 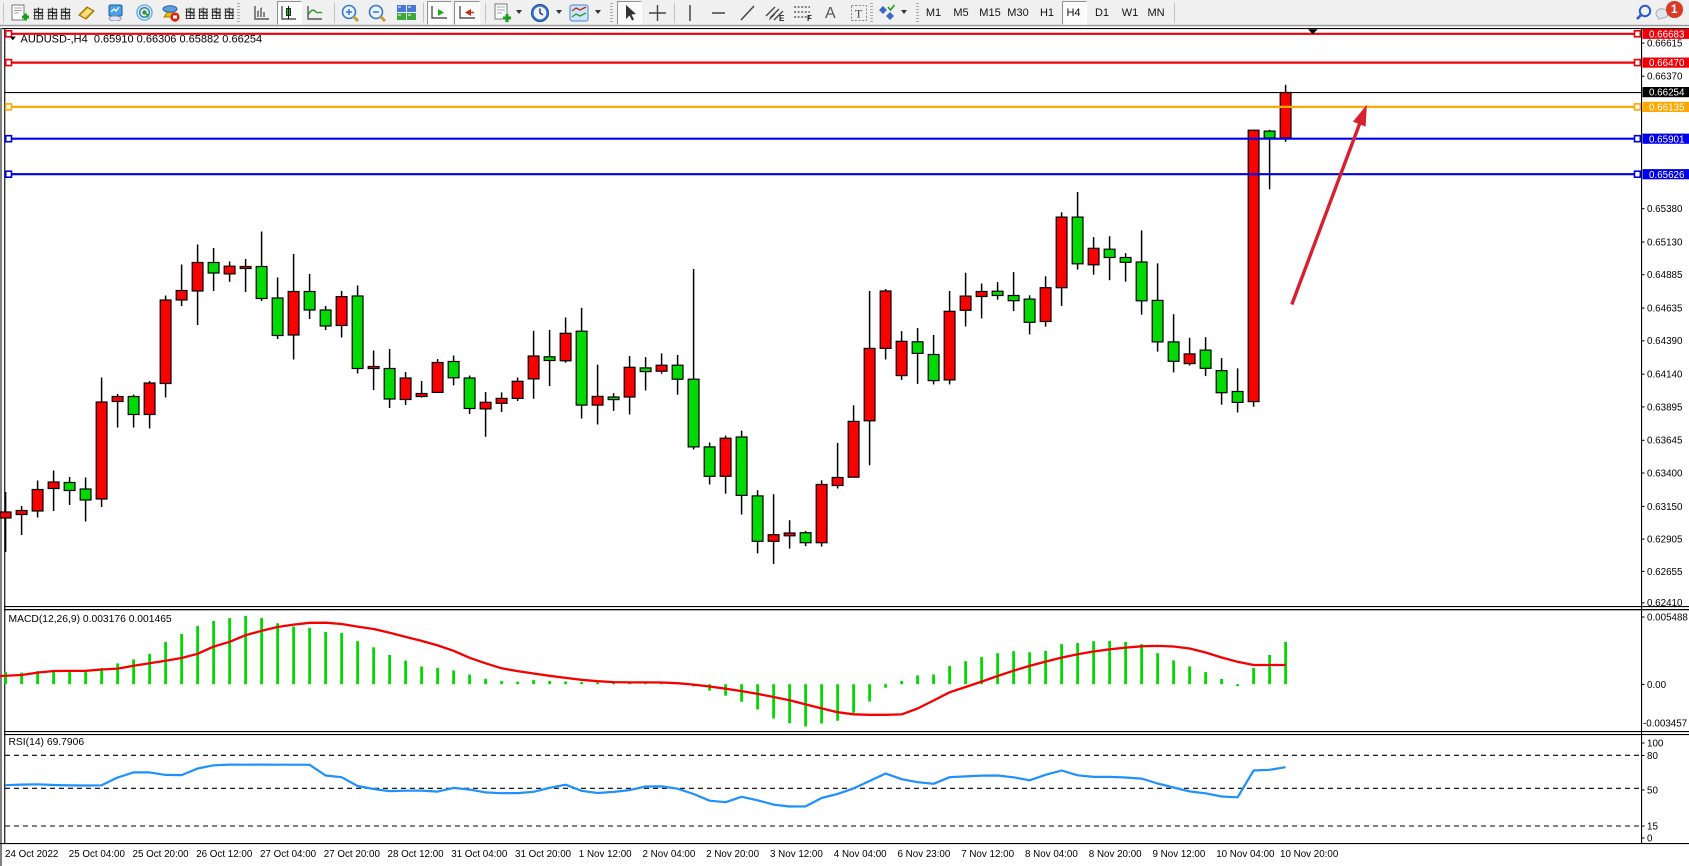 I want to click on svg-text:MACD(12,26,9) 0.003176 0.00146: MACD(12,26,9) 0.003176 0.001465, so click(x=90, y=619).